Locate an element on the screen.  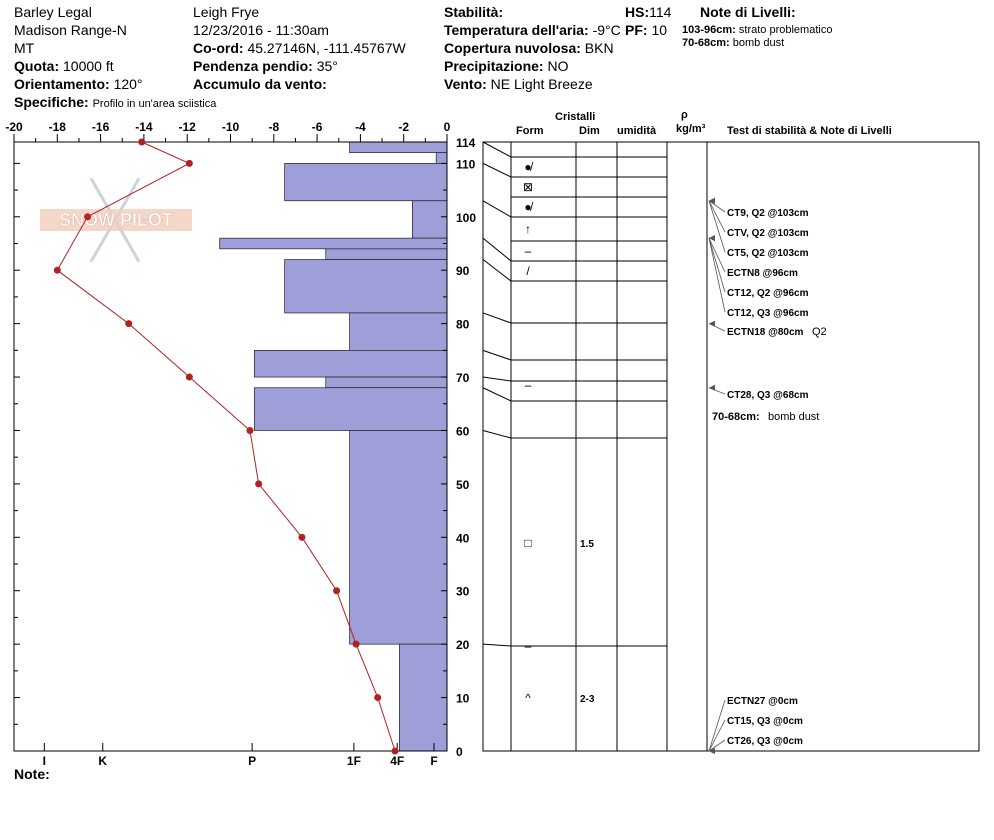
layer-notes-title: Note di Livelli: is located at coordinates (748, 12).